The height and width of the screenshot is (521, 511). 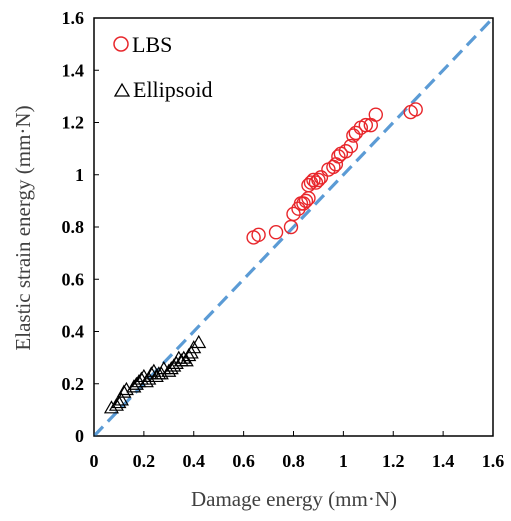 I want to click on x-tick-label: 1.6, so click(x=493, y=461).